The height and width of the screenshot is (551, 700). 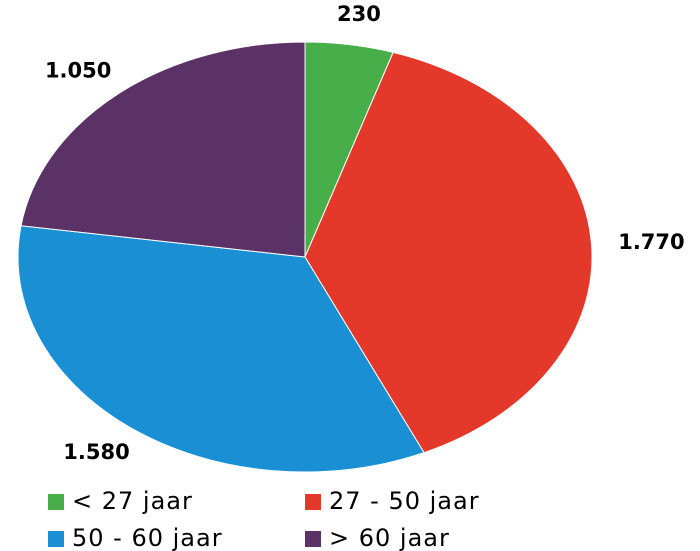 What do you see at coordinates (132, 501) in the screenshot?
I see `legend-label: < 27 jaar` at bounding box center [132, 501].